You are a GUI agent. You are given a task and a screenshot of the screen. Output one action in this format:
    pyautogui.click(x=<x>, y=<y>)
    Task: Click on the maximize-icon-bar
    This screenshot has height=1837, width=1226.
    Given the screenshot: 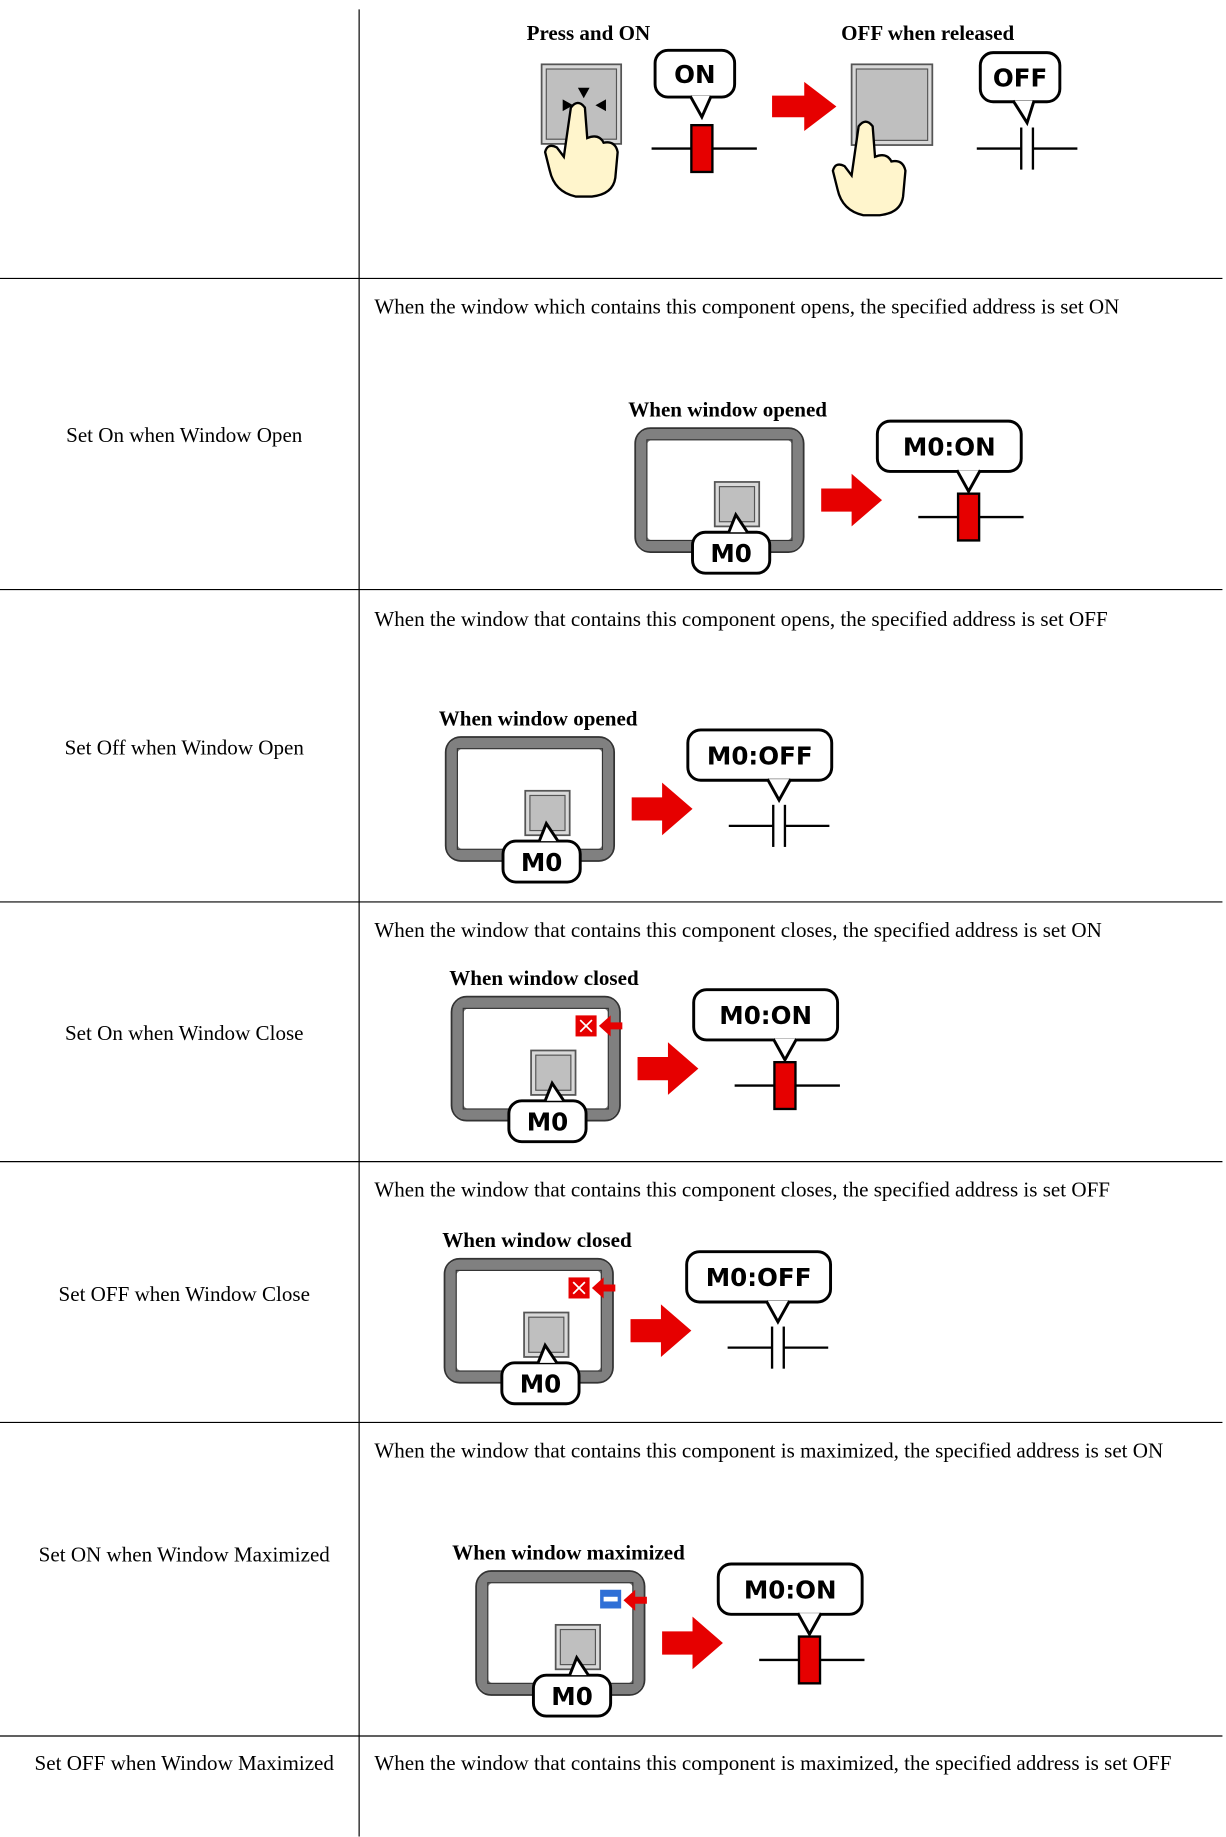 What is the action you would take?
    pyautogui.click(x=610, y=1599)
    